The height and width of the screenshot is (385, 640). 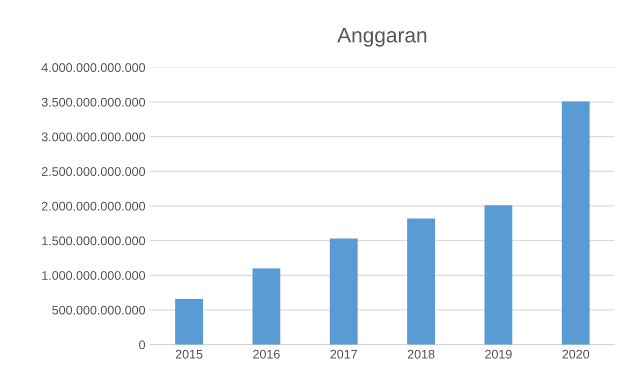 I want to click on chart-title: Anggaran, so click(x=381, y=37).